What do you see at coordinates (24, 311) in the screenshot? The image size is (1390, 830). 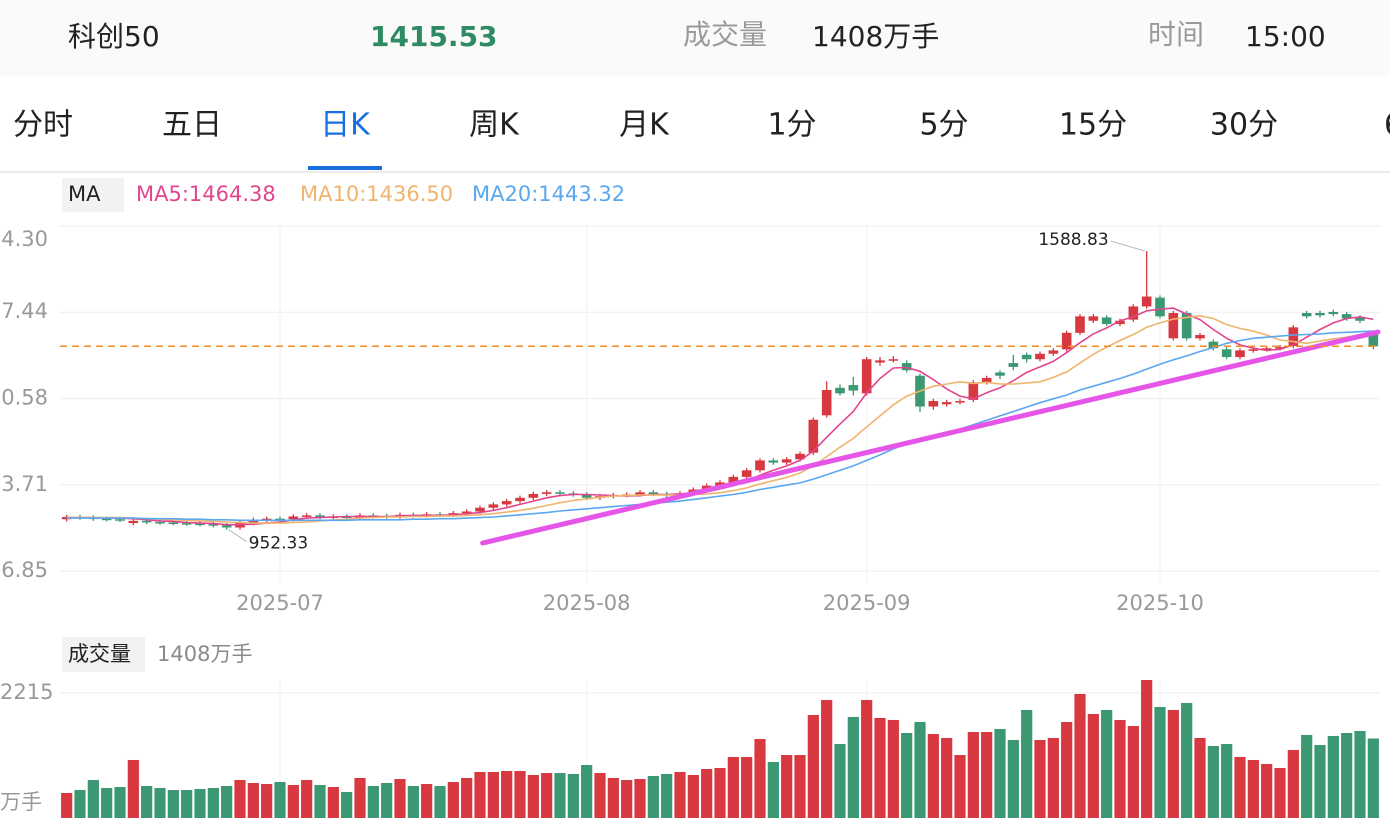 I see `y-tick-label: 1477.44` at bounding box center [24, 311].